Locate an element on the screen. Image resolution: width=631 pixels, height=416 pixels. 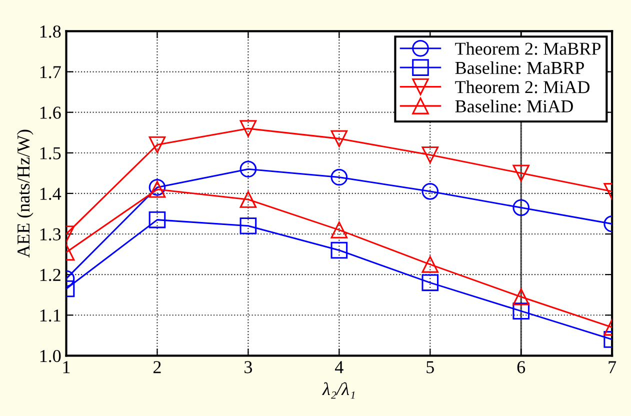
x-tick-label: 2 is located at coordinates (157, 367).